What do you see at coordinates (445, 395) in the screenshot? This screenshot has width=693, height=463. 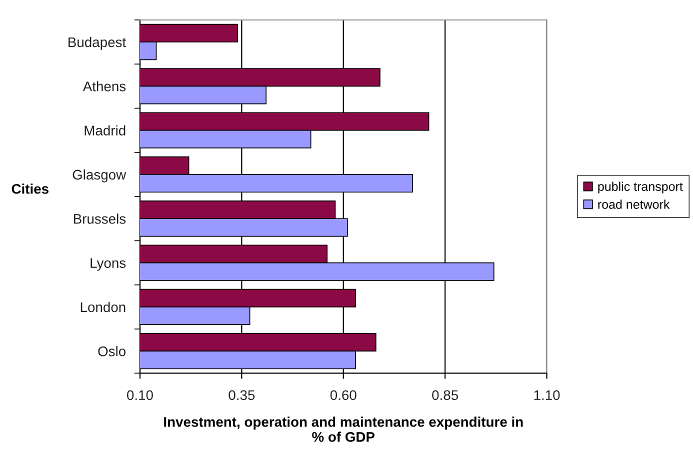 I see `x-tick-label: 0.85` at bounding box center [445, 395].